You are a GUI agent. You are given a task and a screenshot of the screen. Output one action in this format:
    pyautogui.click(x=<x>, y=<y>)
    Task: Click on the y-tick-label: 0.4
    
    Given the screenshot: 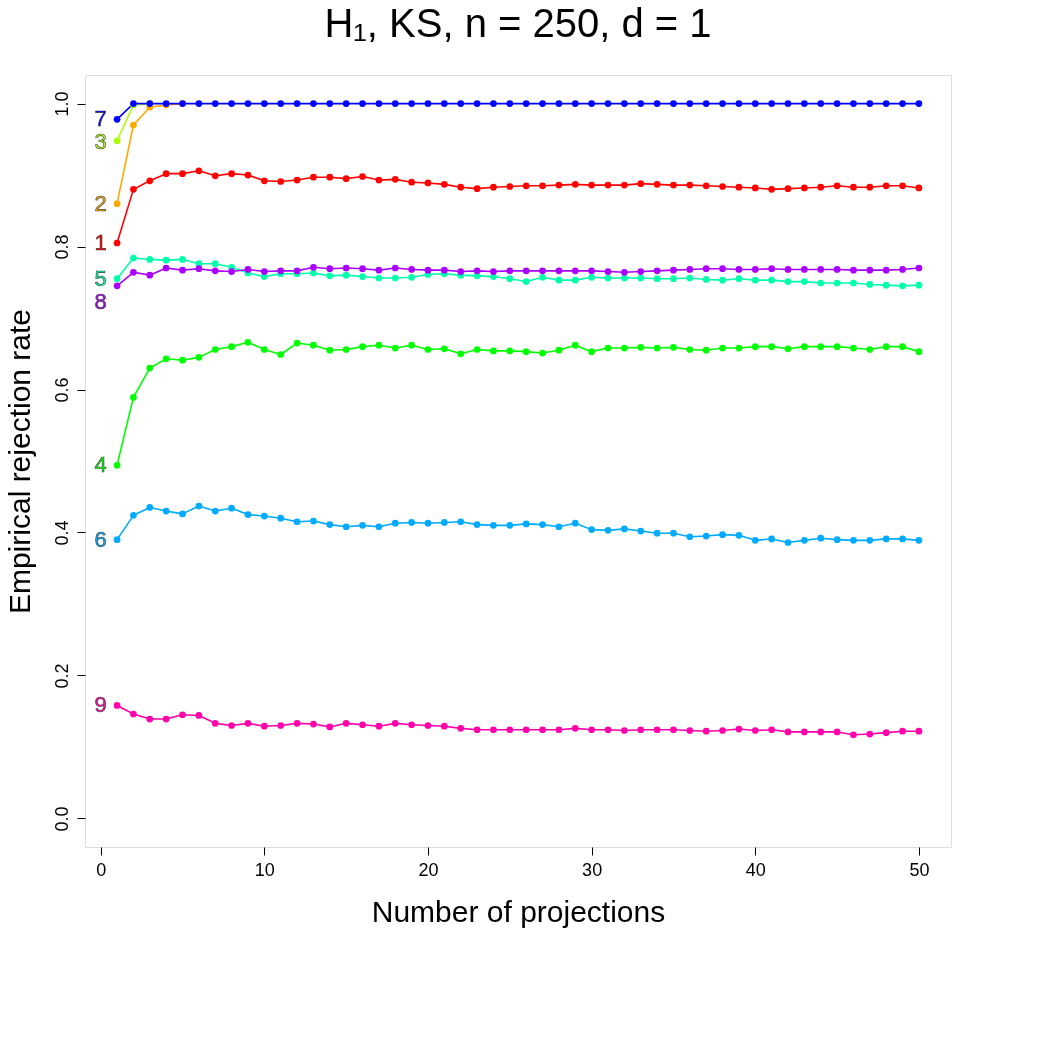 What is the action you would take?
    pyautogui.click(x=61, y=533)
    